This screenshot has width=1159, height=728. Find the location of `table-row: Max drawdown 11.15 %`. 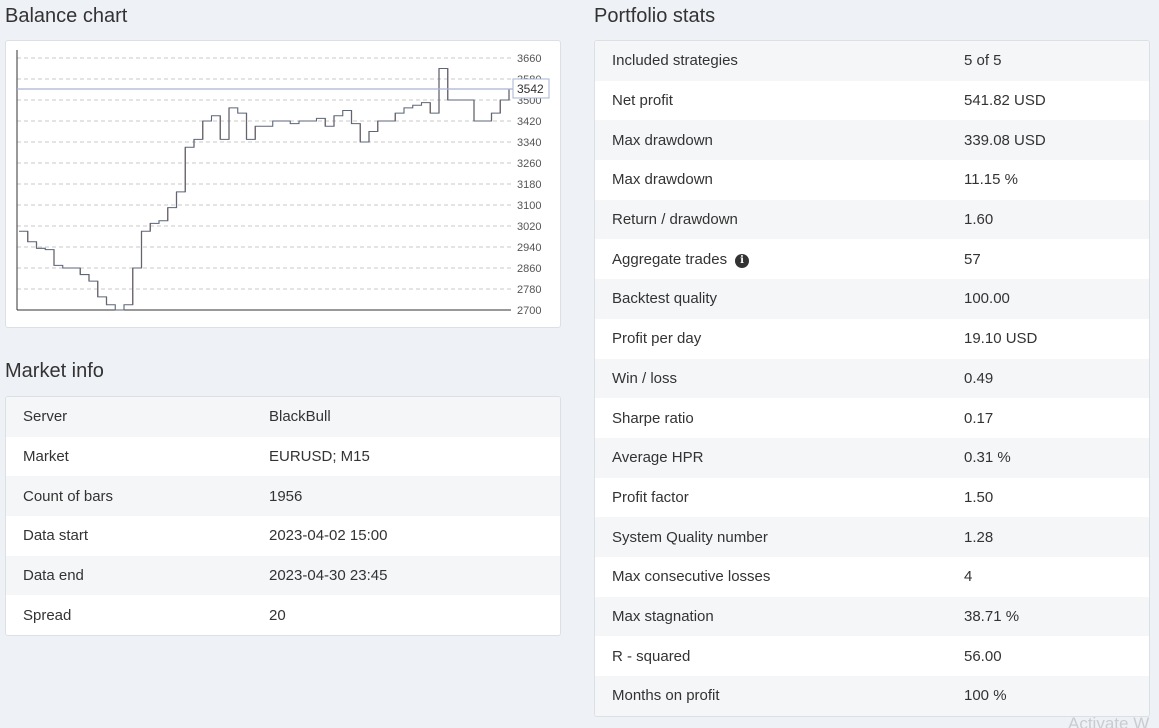

table-row: Max drawdown 11.15 % is located at coordinates (872, 180).